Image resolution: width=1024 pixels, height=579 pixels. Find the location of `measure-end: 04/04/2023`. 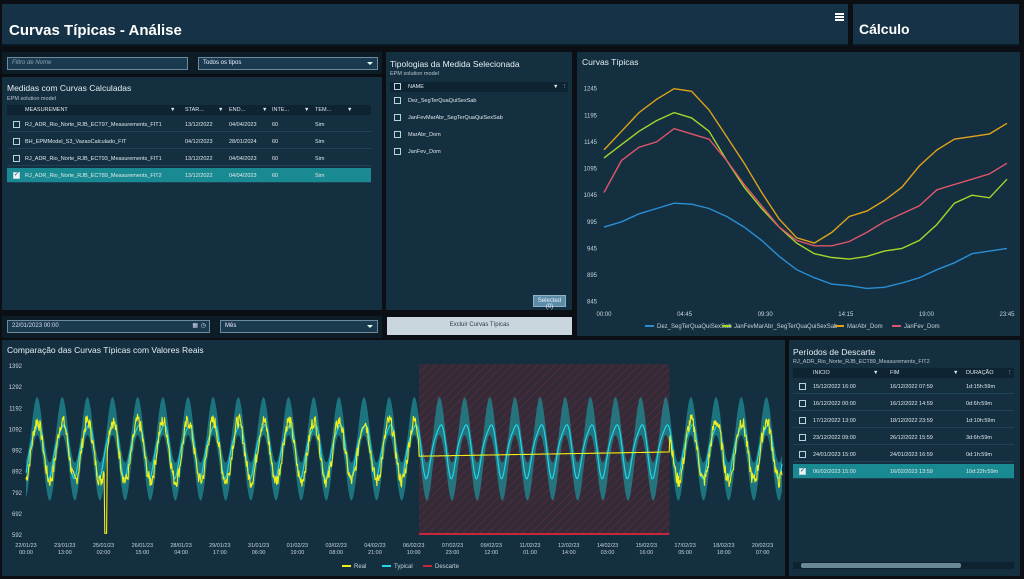

measure-end: 04/04/2023 is located at coordinates (243, 159).